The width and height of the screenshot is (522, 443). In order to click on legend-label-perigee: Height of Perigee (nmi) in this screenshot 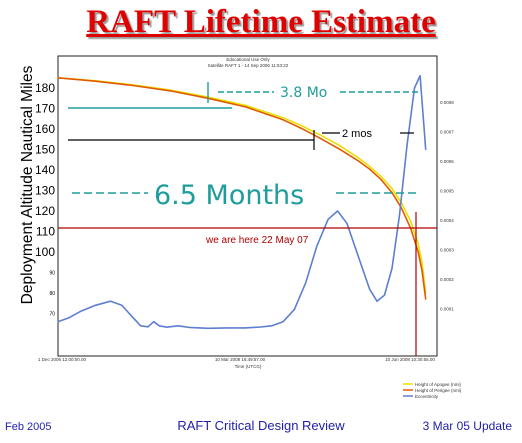, I will do `click(438, 390)`.